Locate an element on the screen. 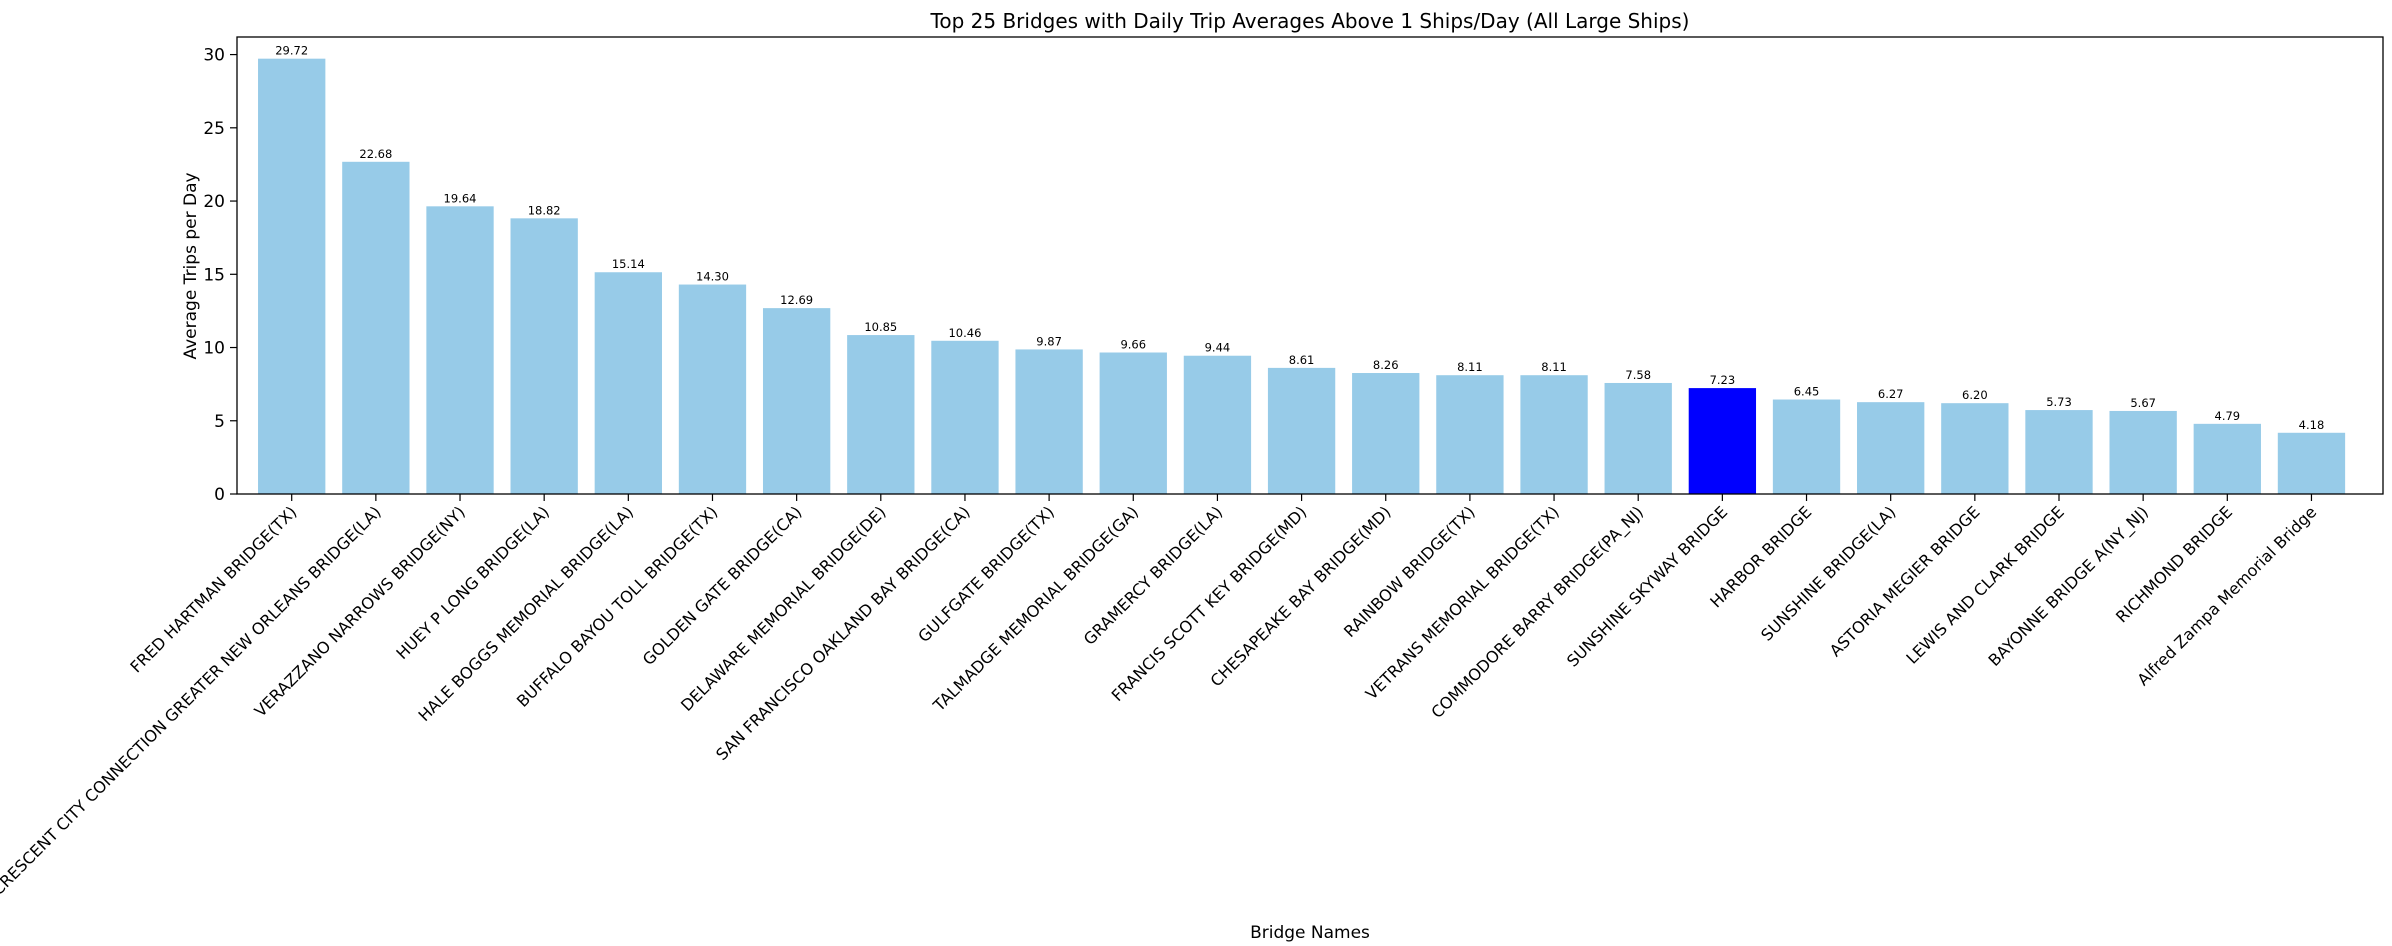 This screenshot has height=946, width=2392. data-label-4: 18.82 is located at coordinates (544, 210).